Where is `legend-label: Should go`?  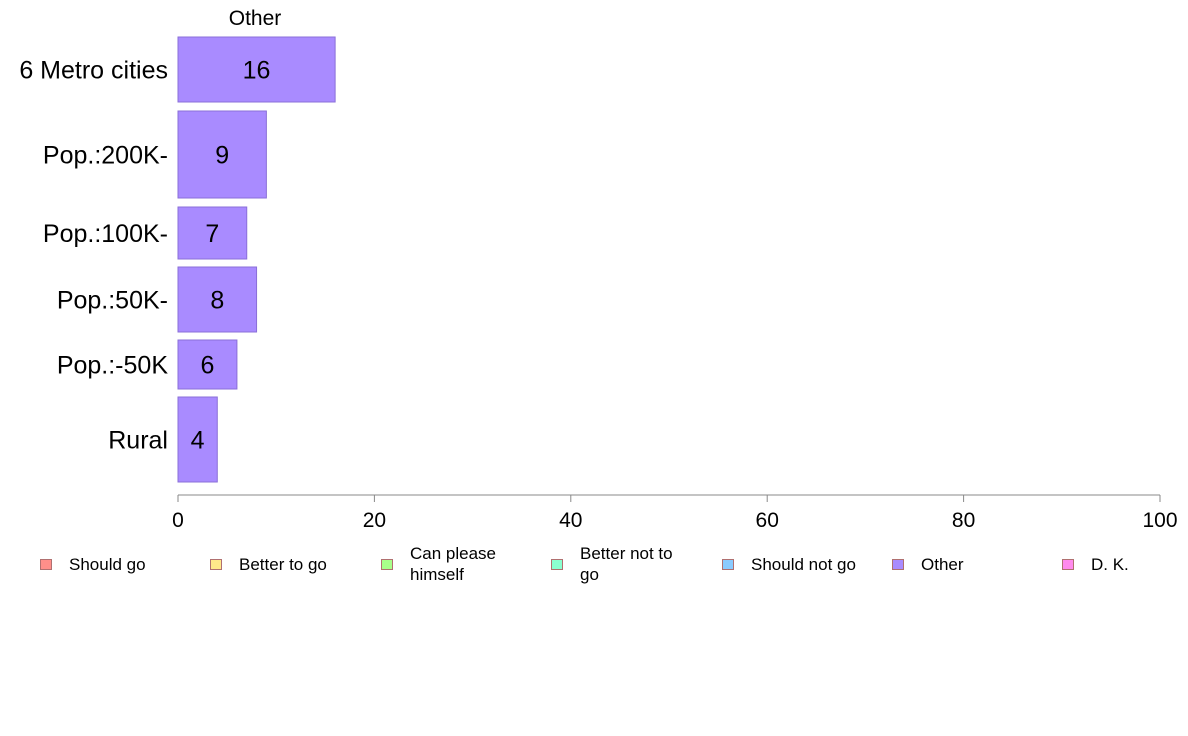 legend-label: Should go is located at coordinates (107, 564).